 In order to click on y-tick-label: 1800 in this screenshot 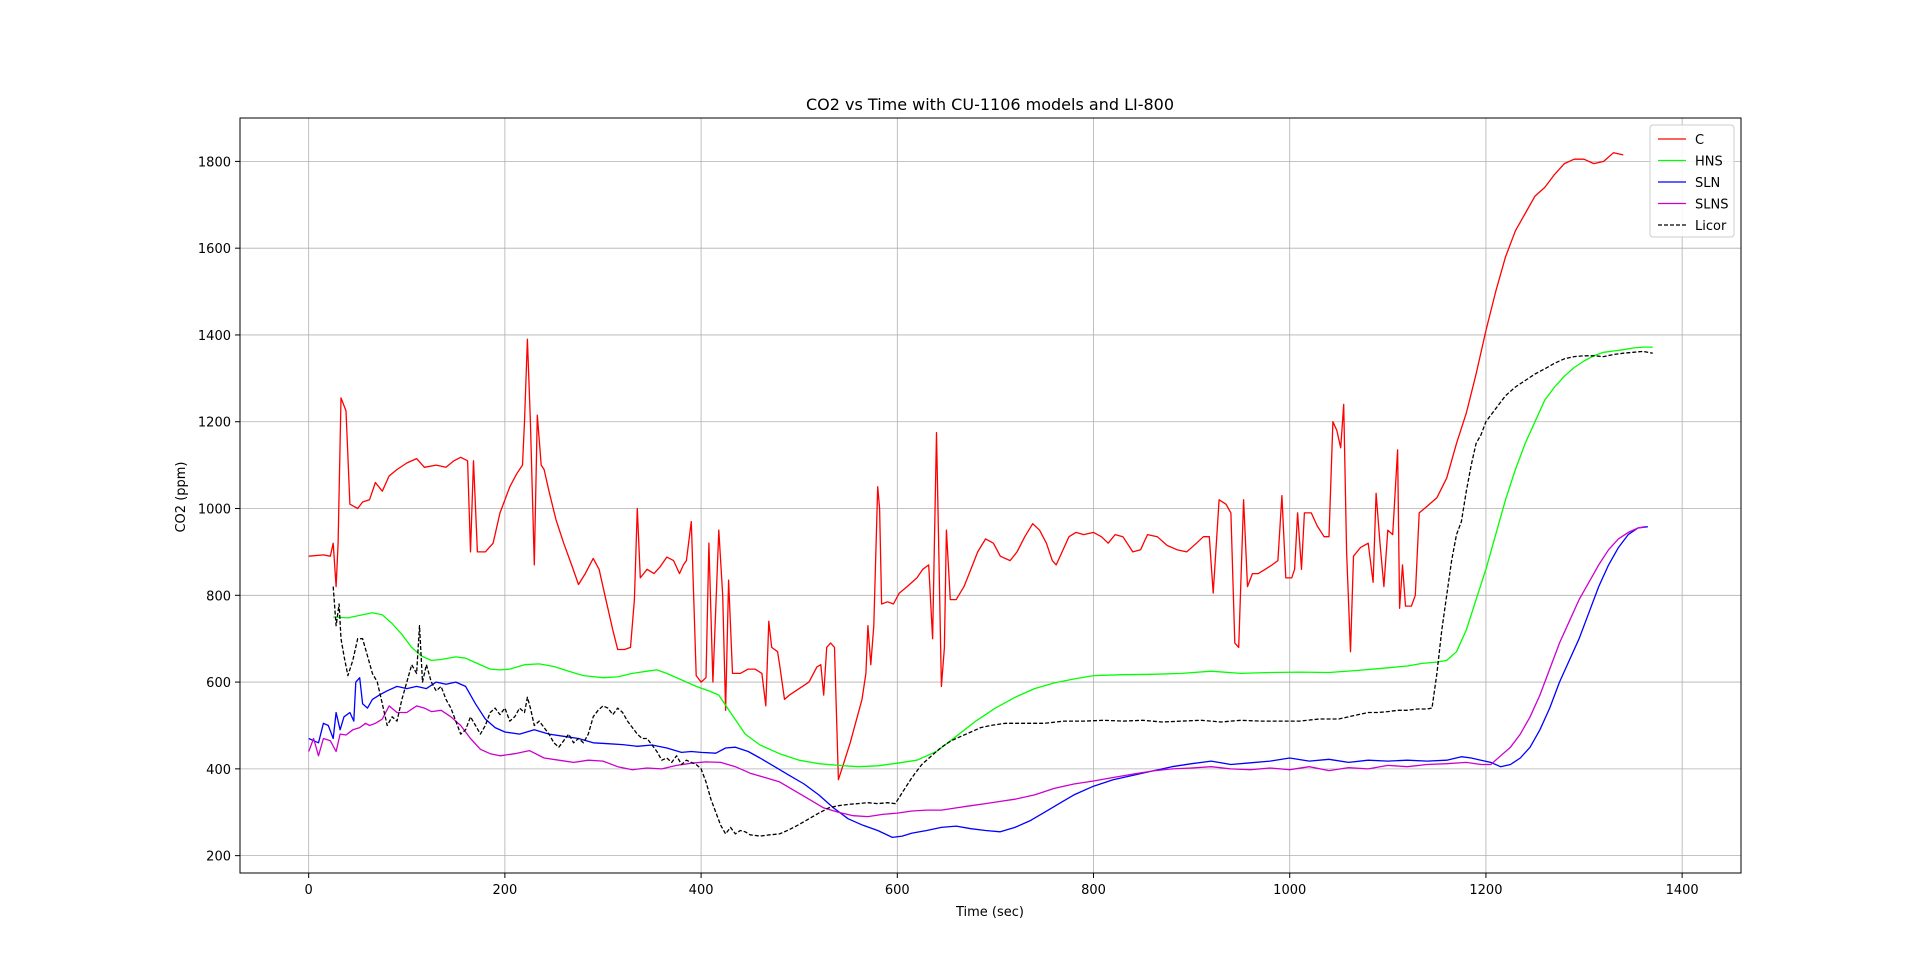, I will do `click(214, 162)`.